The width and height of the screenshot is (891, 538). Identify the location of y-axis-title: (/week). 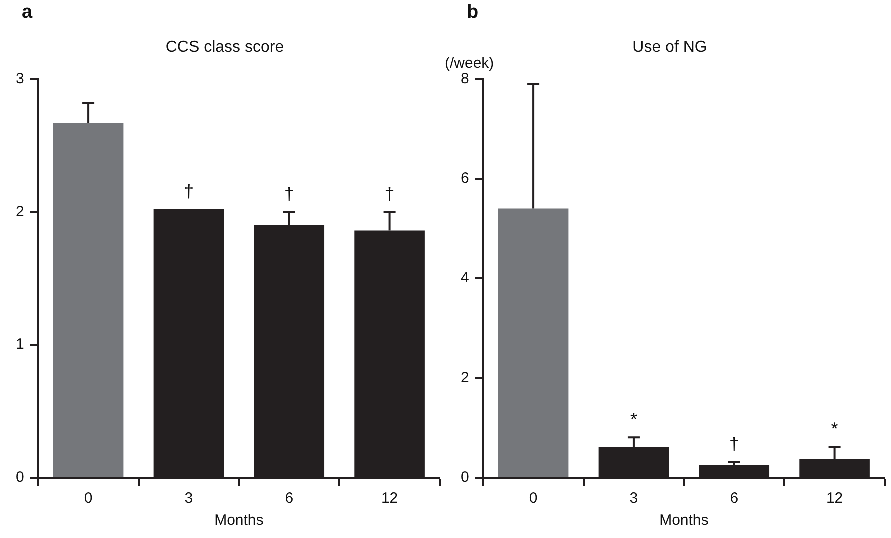
(469, 63).